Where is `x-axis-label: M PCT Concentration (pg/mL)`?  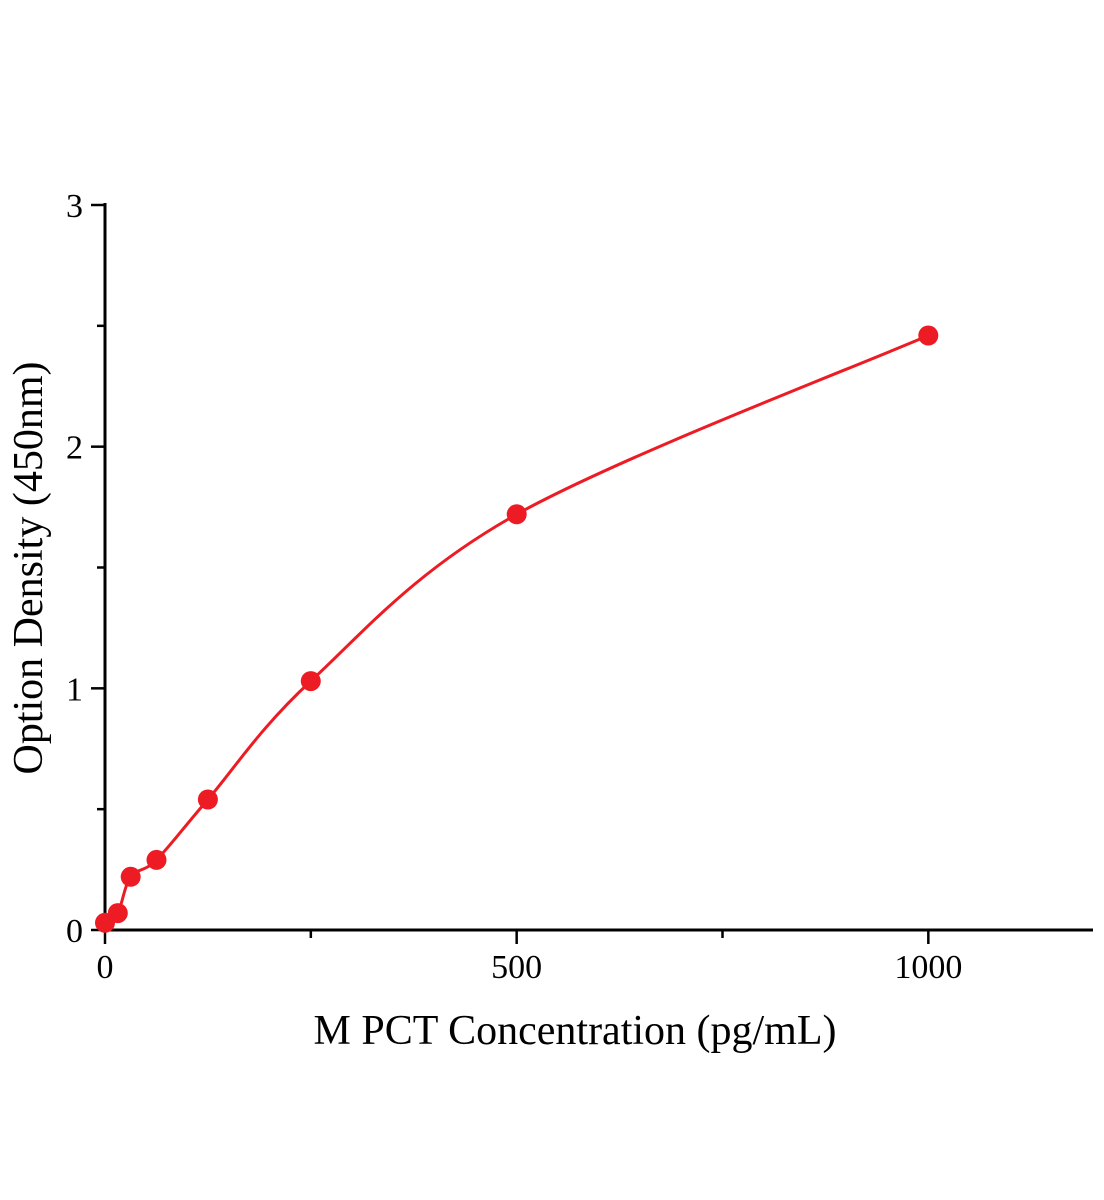
x-axis-label: M PCT Concentration (pg/mL) is located at coordinates (574, 1031).